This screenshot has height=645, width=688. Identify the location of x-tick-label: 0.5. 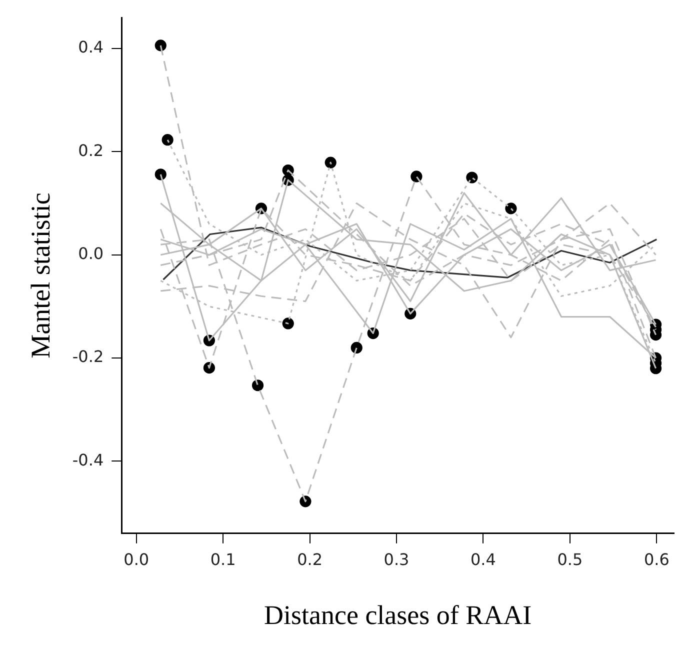
(570, 560).